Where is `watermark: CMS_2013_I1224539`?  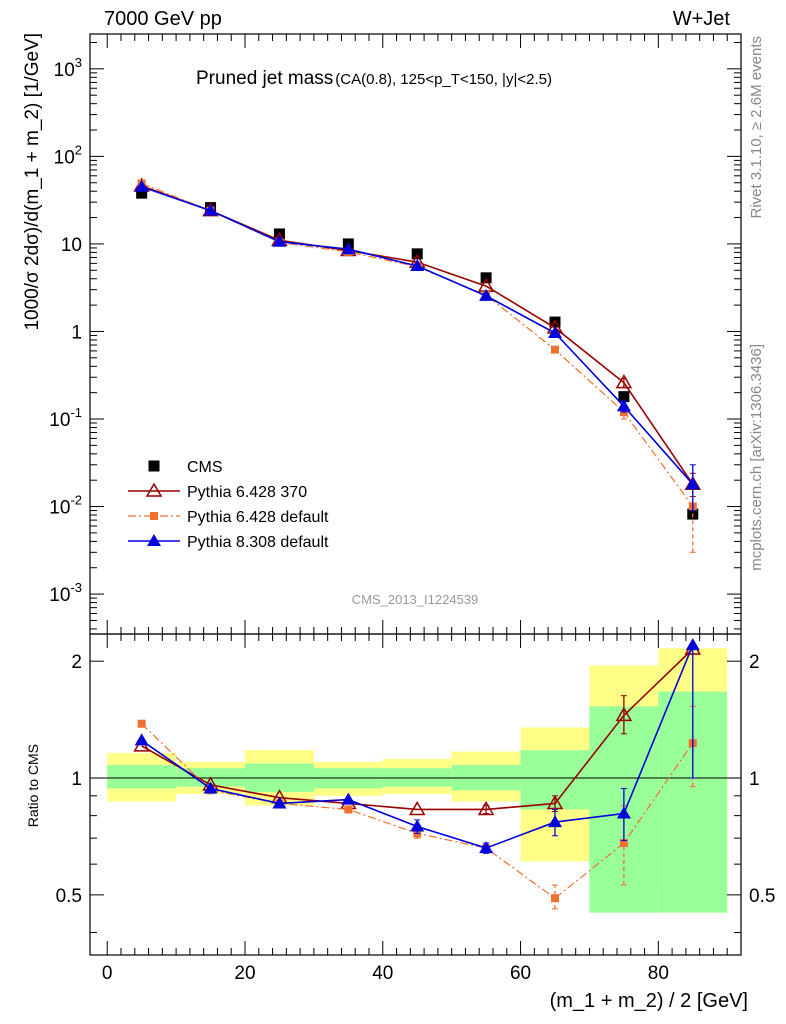
watermark: CMS_2013_I1224539 is located at coordinates (415, 599).